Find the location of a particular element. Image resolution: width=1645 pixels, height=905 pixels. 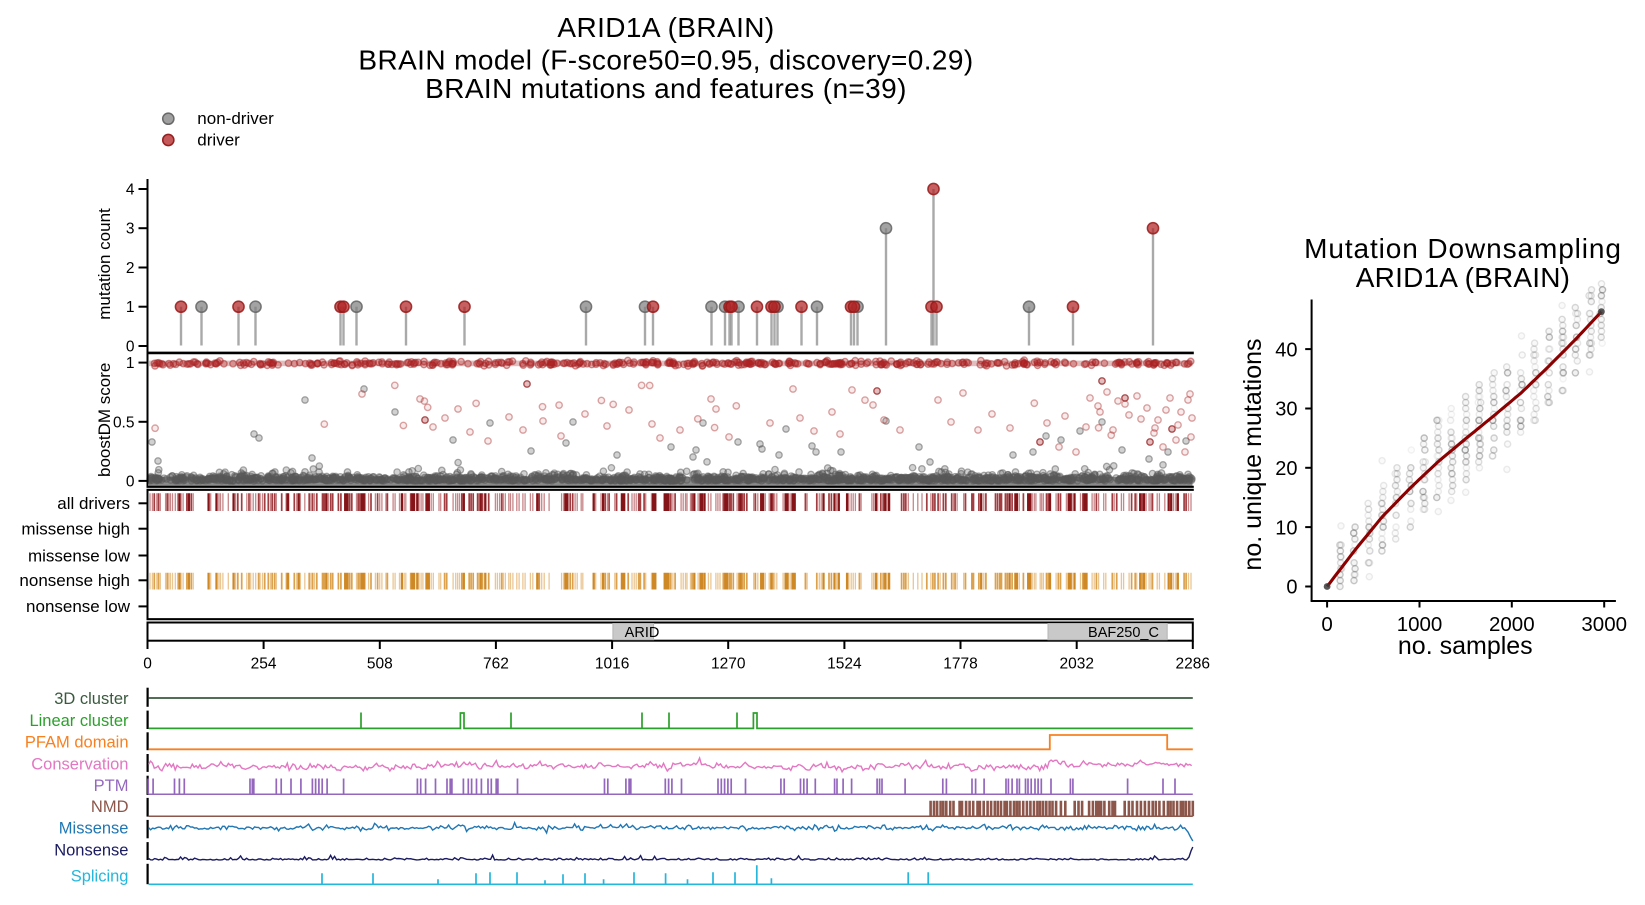

svg-text: missense high is located at coordinates (75, 529).